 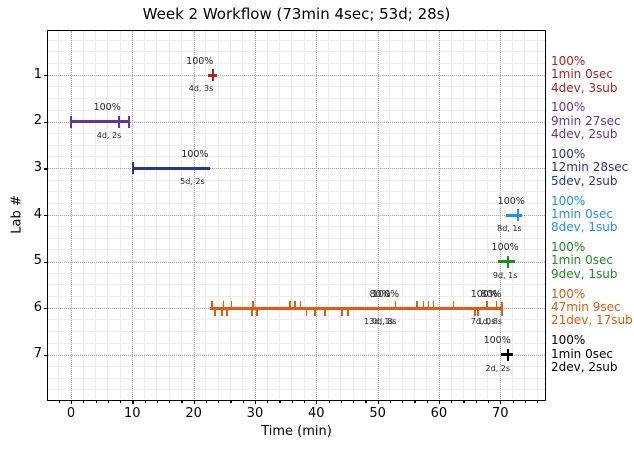 I want to click on summary-counts: 4dev, 3sub, so click(x=584, y=87).